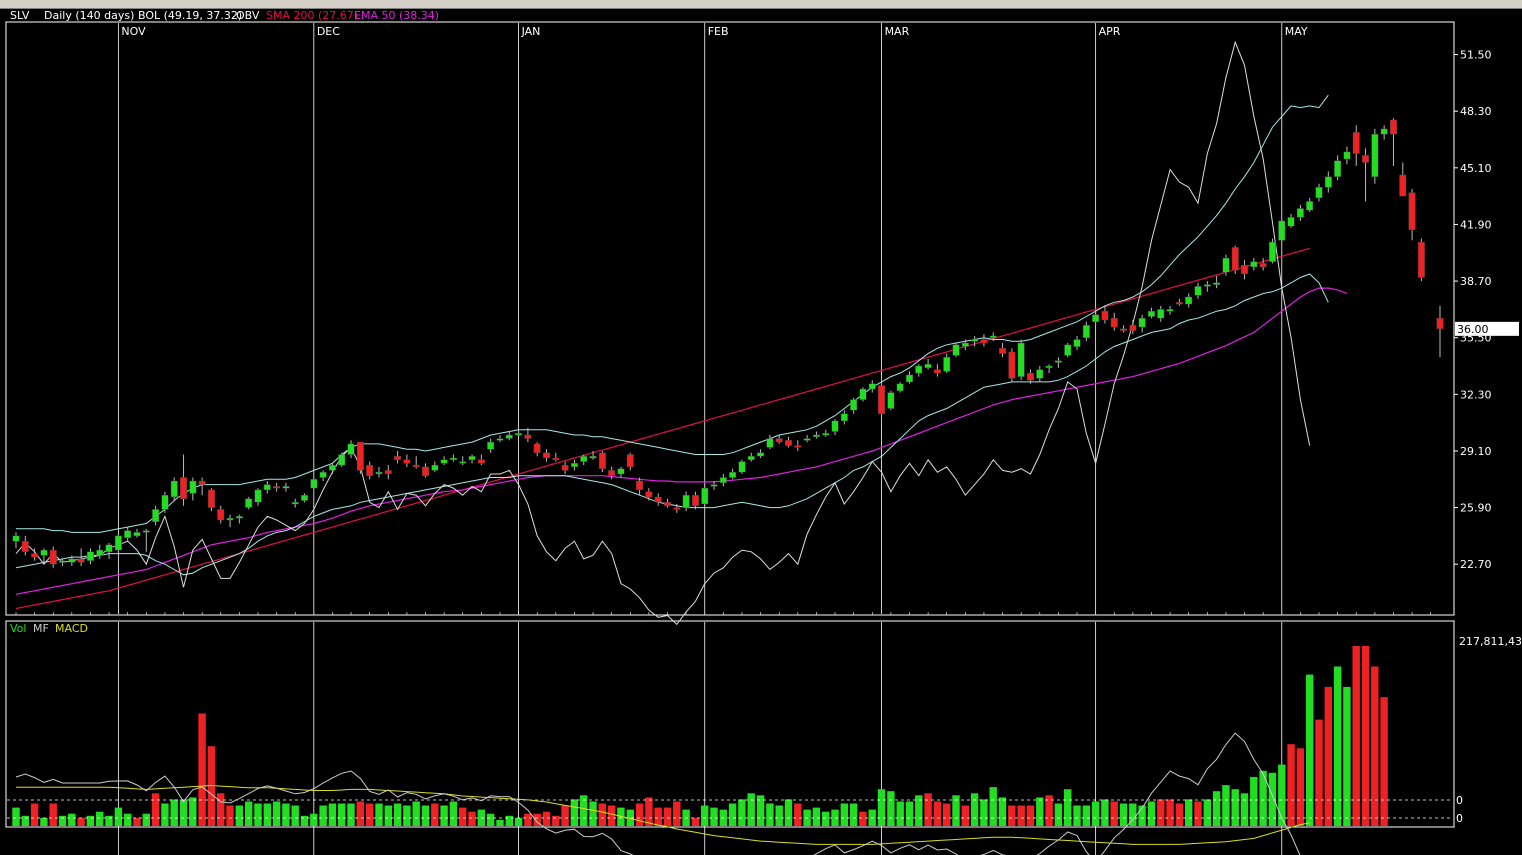  What do you see at coordinates (1487, 328) in the screenshot?
I see `last-price-box` at bounding box center [1487, 328].